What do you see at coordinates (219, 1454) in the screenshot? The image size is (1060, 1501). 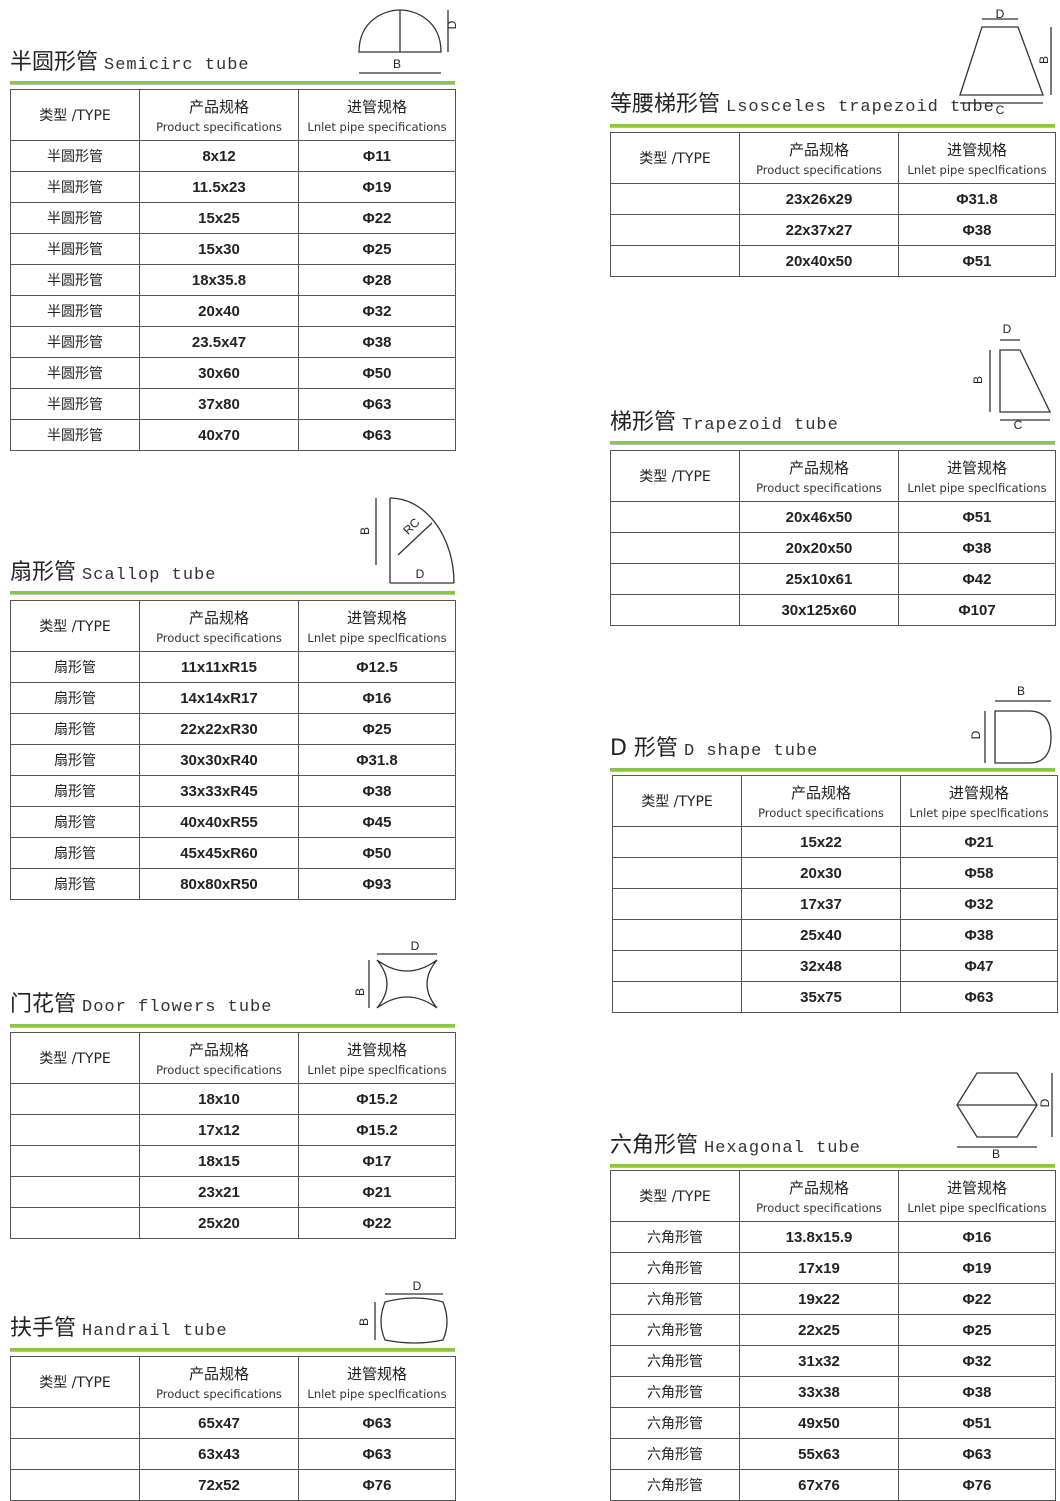 I see `spec-cell: 63x43` at bounding box center [219, 1454].